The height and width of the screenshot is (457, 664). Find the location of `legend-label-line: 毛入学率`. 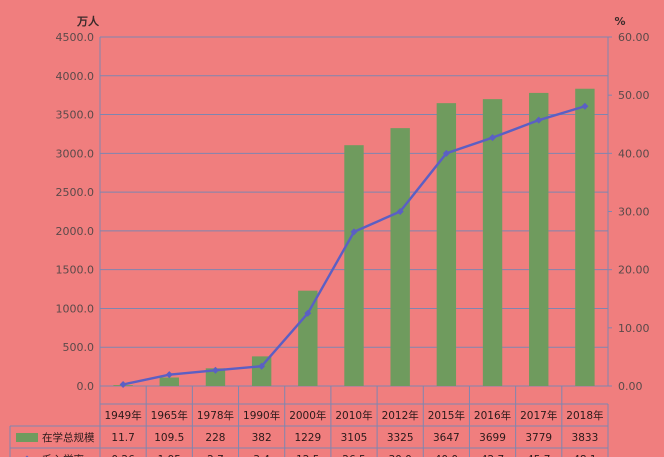

legend-label-line: 毛入学率 is located at coordinates (63, 455).